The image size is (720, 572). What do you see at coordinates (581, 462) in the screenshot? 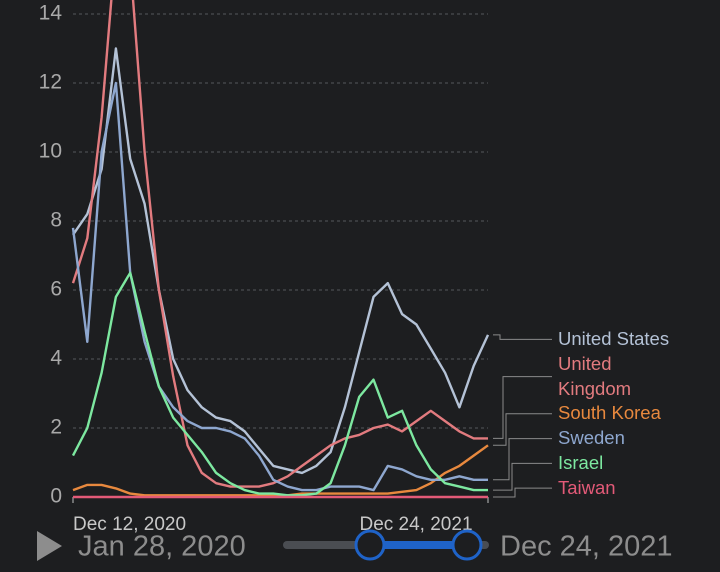
I see `legend-label: Israel` at bounding box center [581, 462].